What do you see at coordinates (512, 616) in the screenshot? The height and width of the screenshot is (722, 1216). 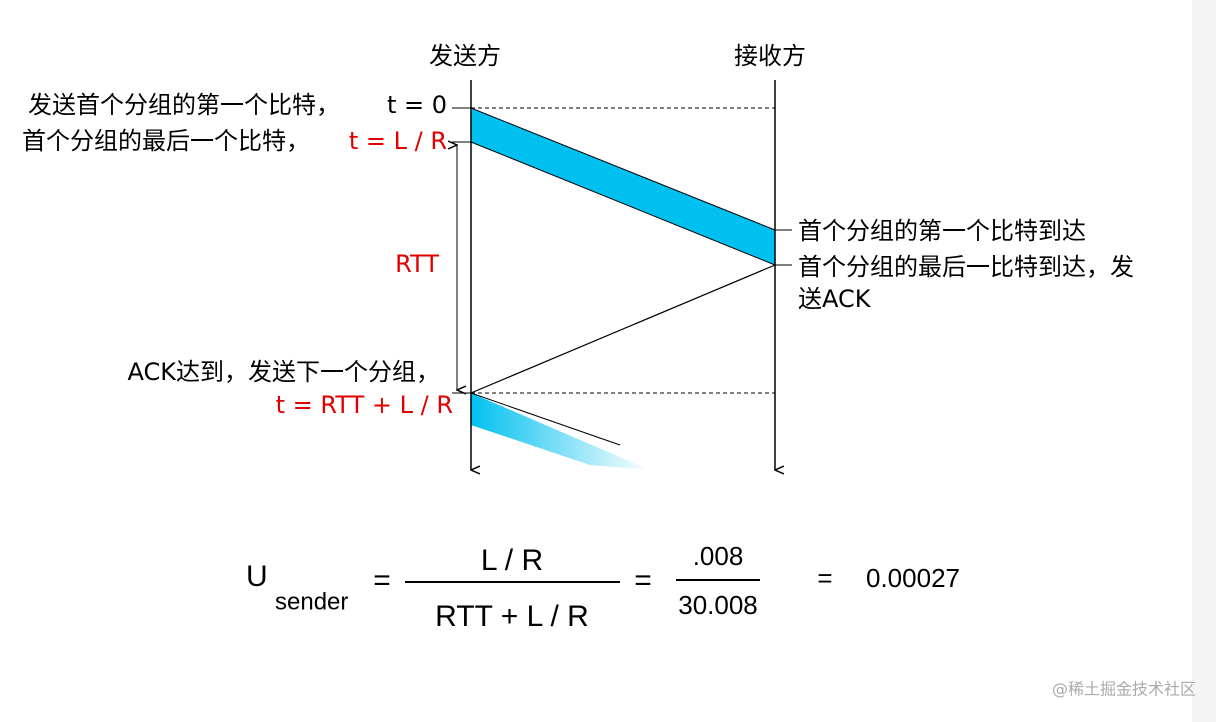 I see `formula: RTT + L / R` at bounding box center [512, 616].